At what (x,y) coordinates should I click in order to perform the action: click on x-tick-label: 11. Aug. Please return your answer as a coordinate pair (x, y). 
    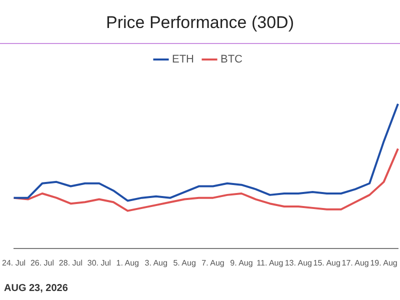
    Looking at the image, I should click on (270, 263).